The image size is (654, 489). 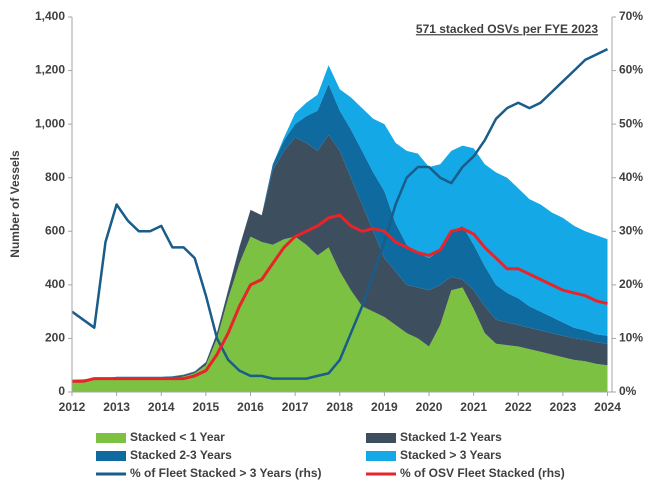 I want to click on legend-label: % of Fleet Stacked > 3 Years (rhs), so click(x=226, y=473).